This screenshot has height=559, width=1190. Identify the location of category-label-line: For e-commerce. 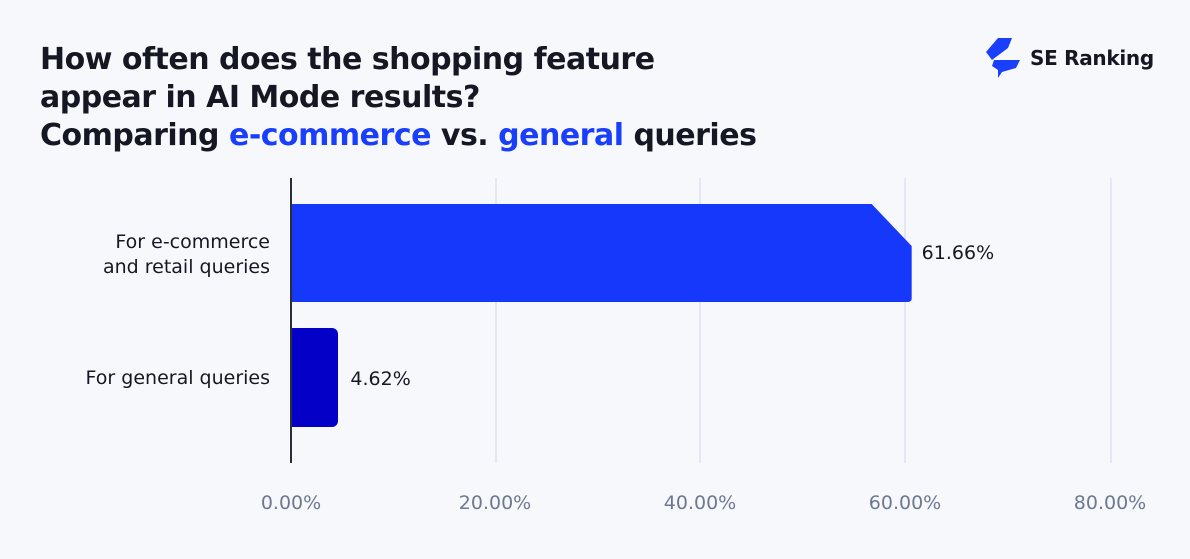
(192, 242).